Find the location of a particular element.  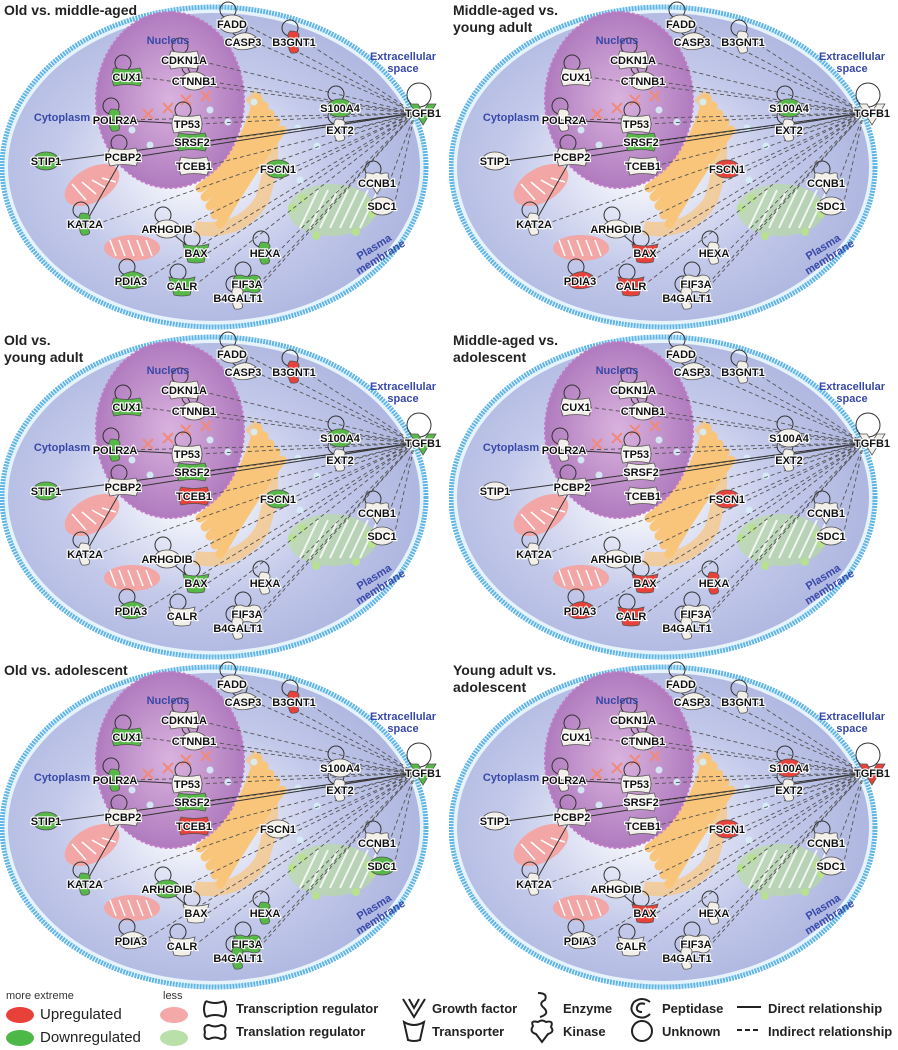

gene-node-kat2a: KAT2A is located at coordinates (85, 554).